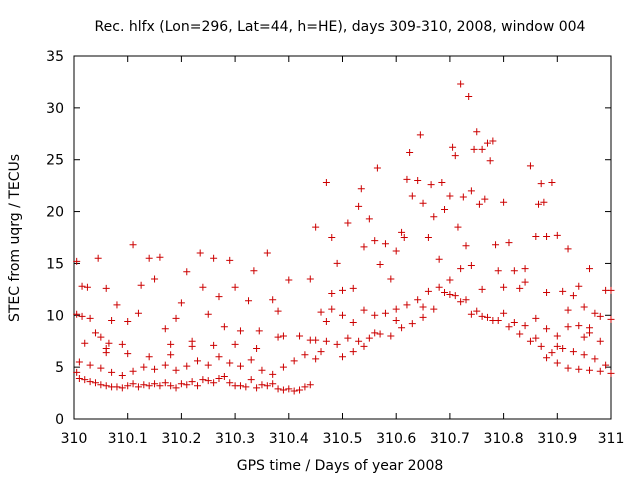  Describe the element at coordinates (611, 439) in the screenshot. I see `x-tick-label: 311` at that location.